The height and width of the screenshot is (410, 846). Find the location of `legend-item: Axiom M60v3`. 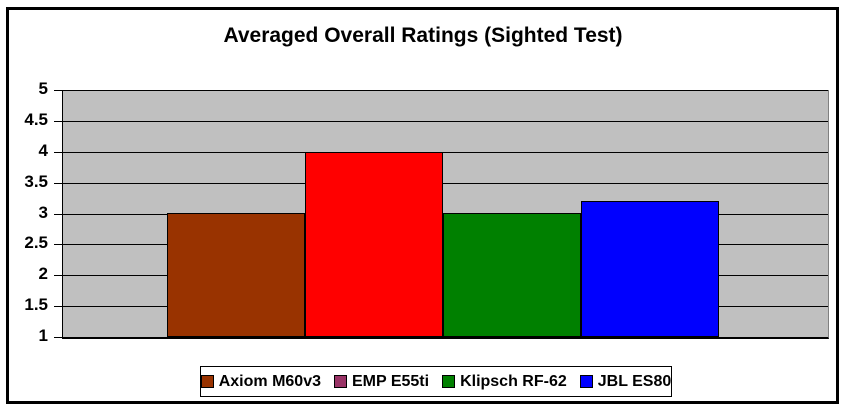

legend-item: Axiom M60v3 is located at coordinates (260, 381).